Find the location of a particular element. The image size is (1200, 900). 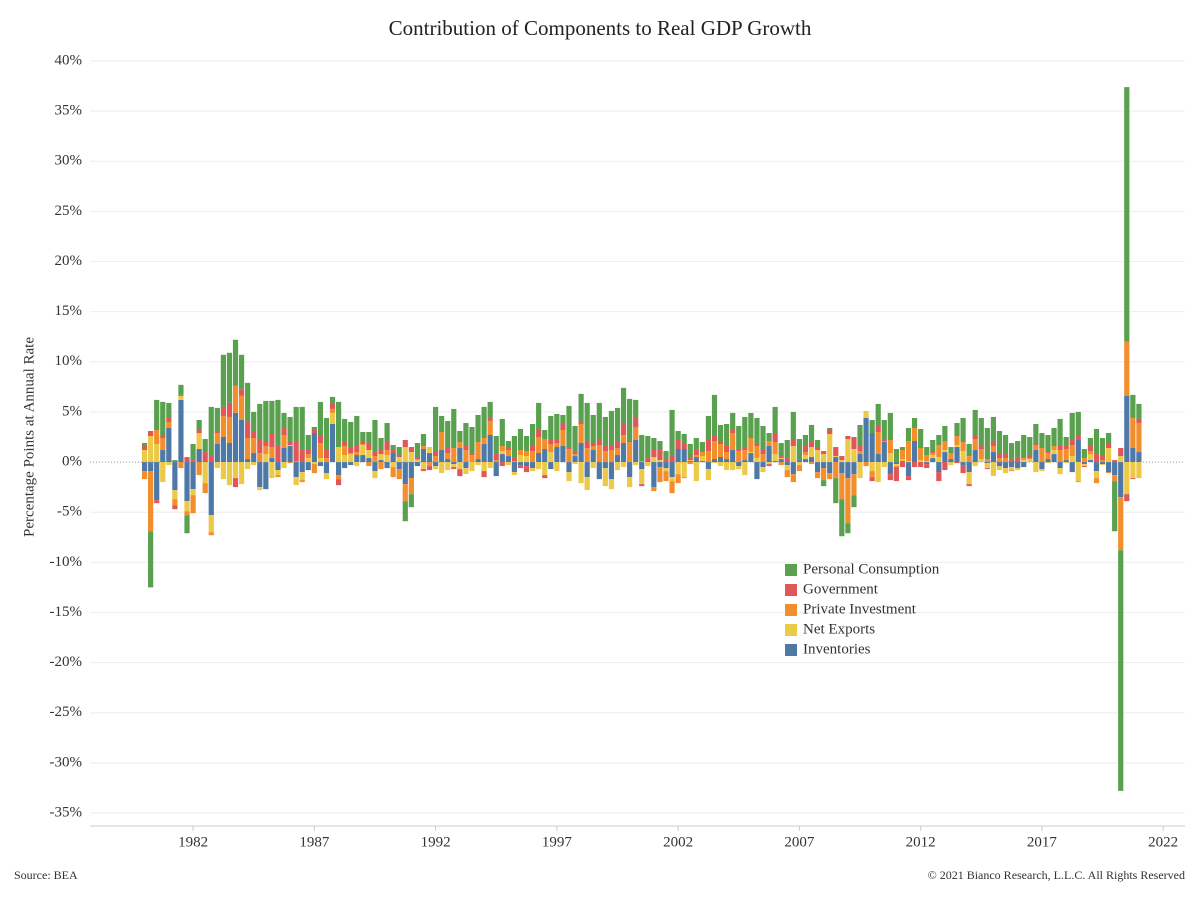

legend-label: Net Exports is located at coordinates (839, 629).